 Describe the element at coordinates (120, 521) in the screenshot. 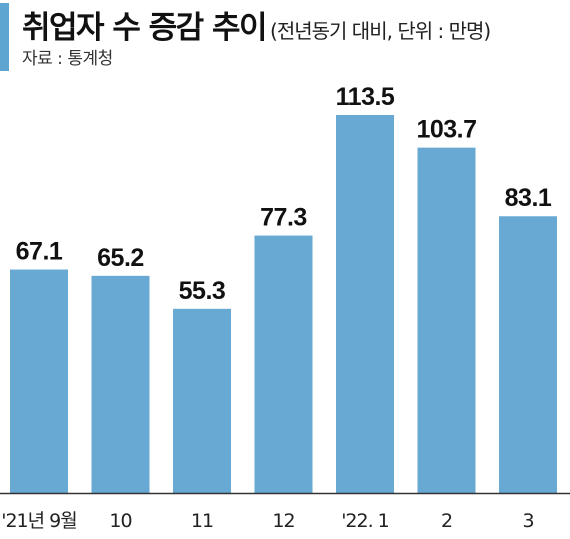

I see `x-tick-label: 10` at that location.